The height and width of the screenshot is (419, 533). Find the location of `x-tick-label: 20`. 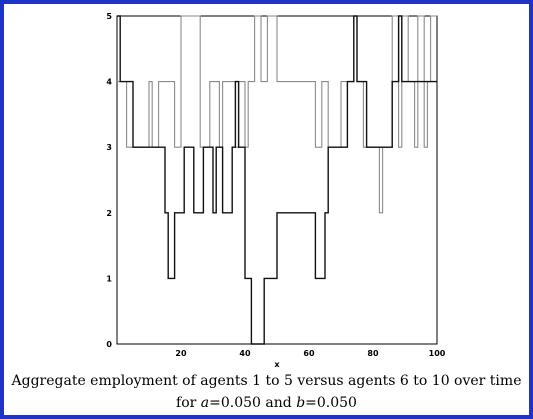

x-tick-label: 20 is located at coordinates (181, 353).